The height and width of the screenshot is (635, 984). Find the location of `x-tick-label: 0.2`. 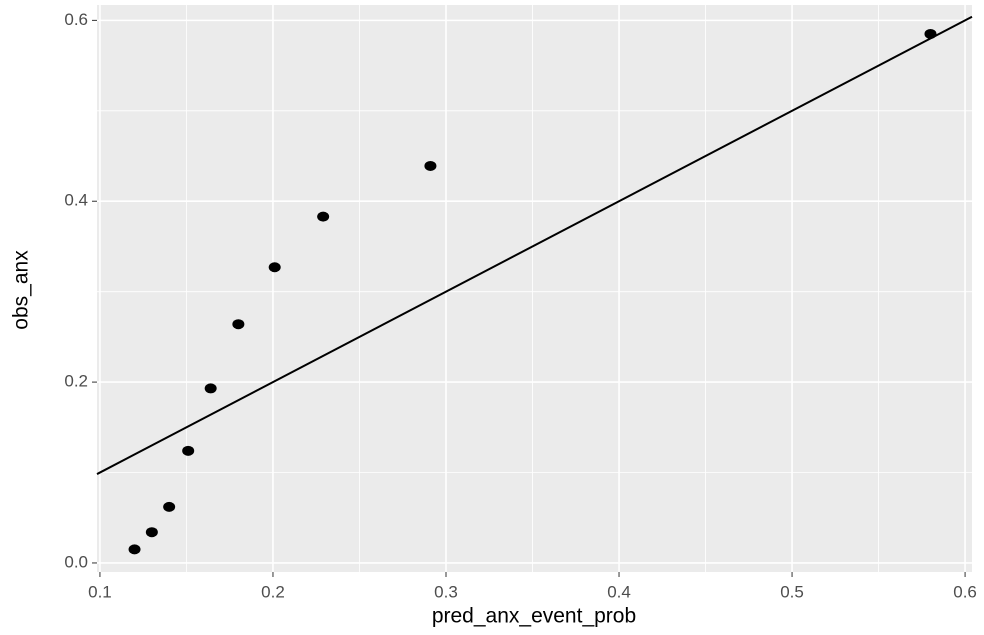

x-tick-label: 0.2 is located at coordinates (273, 591).